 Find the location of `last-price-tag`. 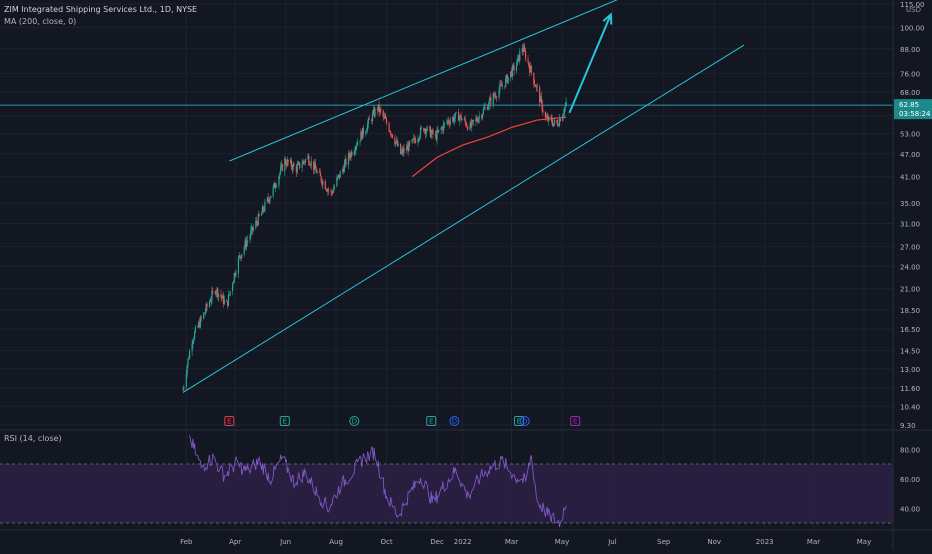

last-price-tag is located at coordinates (913, 109).